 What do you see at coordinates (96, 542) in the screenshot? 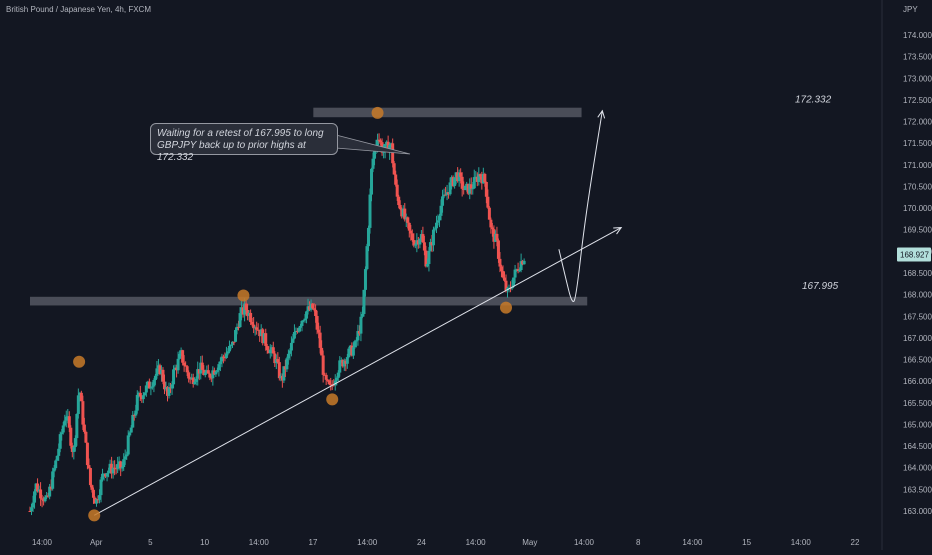
I see `x-tick-label: Apr` at bounding box center [96, 542].